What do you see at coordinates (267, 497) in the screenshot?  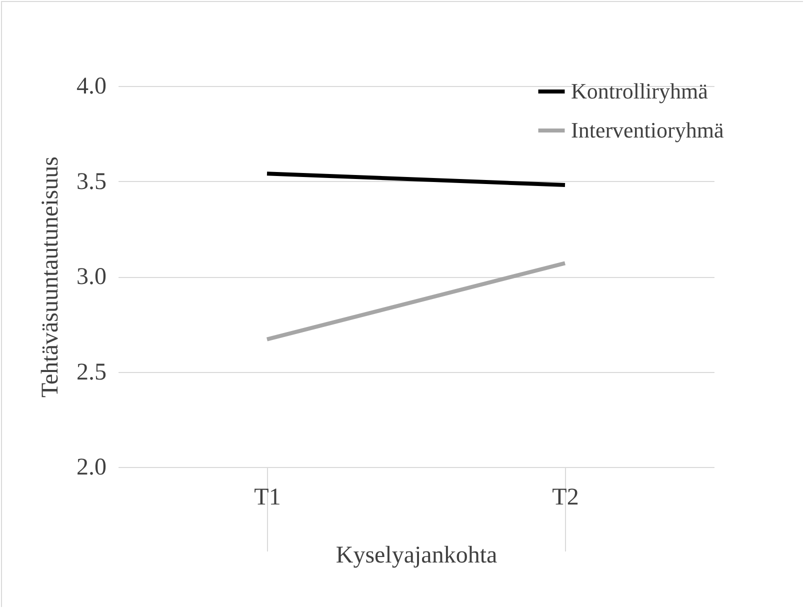 I see `x-tick-label: T1` at bounding box center [267, 497].